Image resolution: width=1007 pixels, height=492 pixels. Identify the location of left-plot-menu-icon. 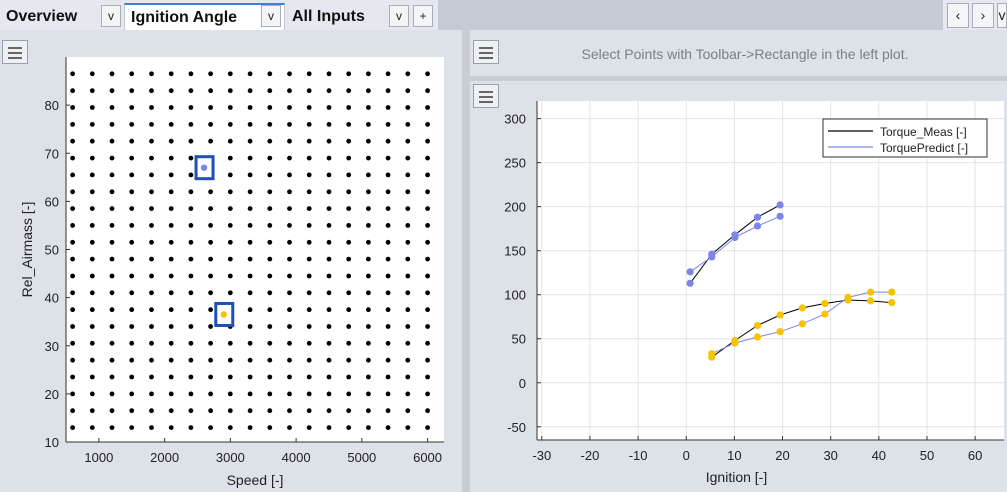
(15, 52).